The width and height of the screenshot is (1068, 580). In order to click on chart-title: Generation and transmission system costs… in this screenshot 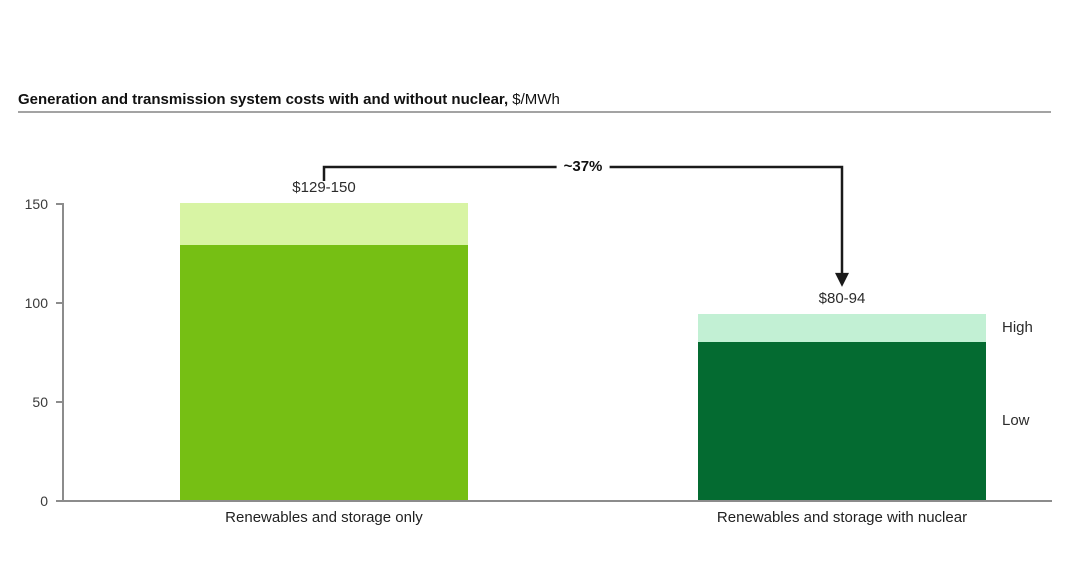, I will do `click(289, 99)`.